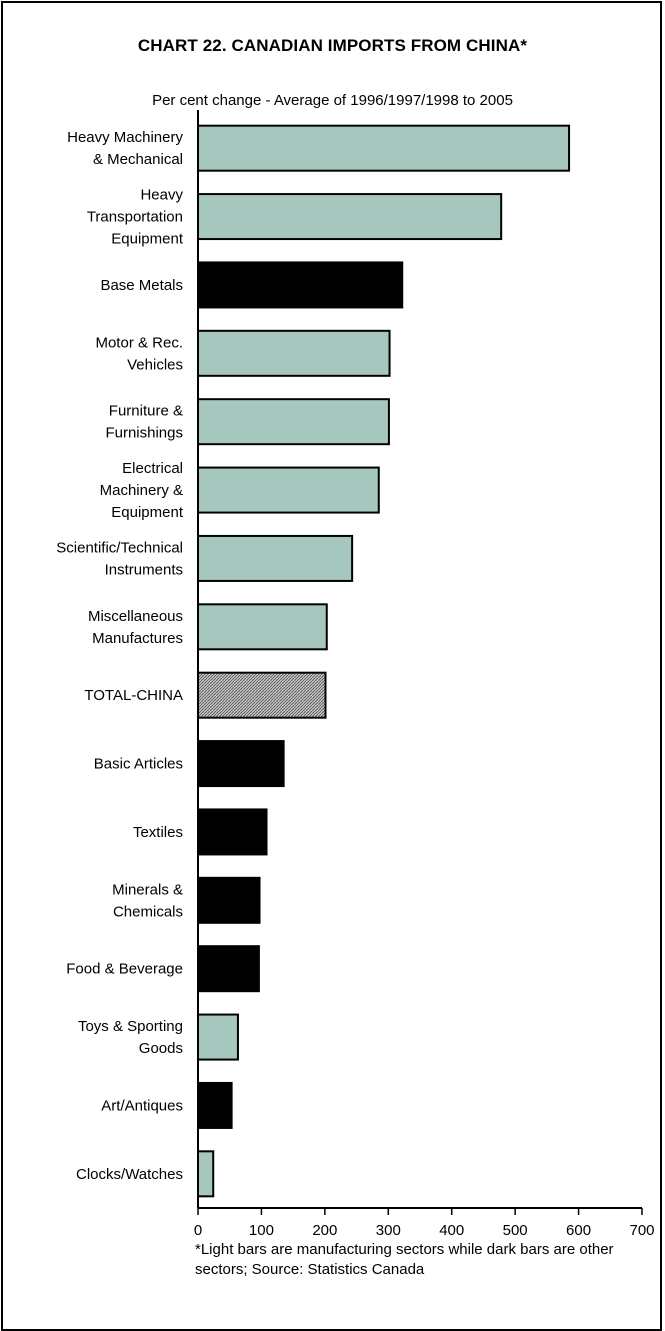 This screenshot has width=665, height=1331. What do you see at coordinates (135, 616) in the screenshot?
I see `category-label-line: Miscellaneous` at bounding box center [135, 616].